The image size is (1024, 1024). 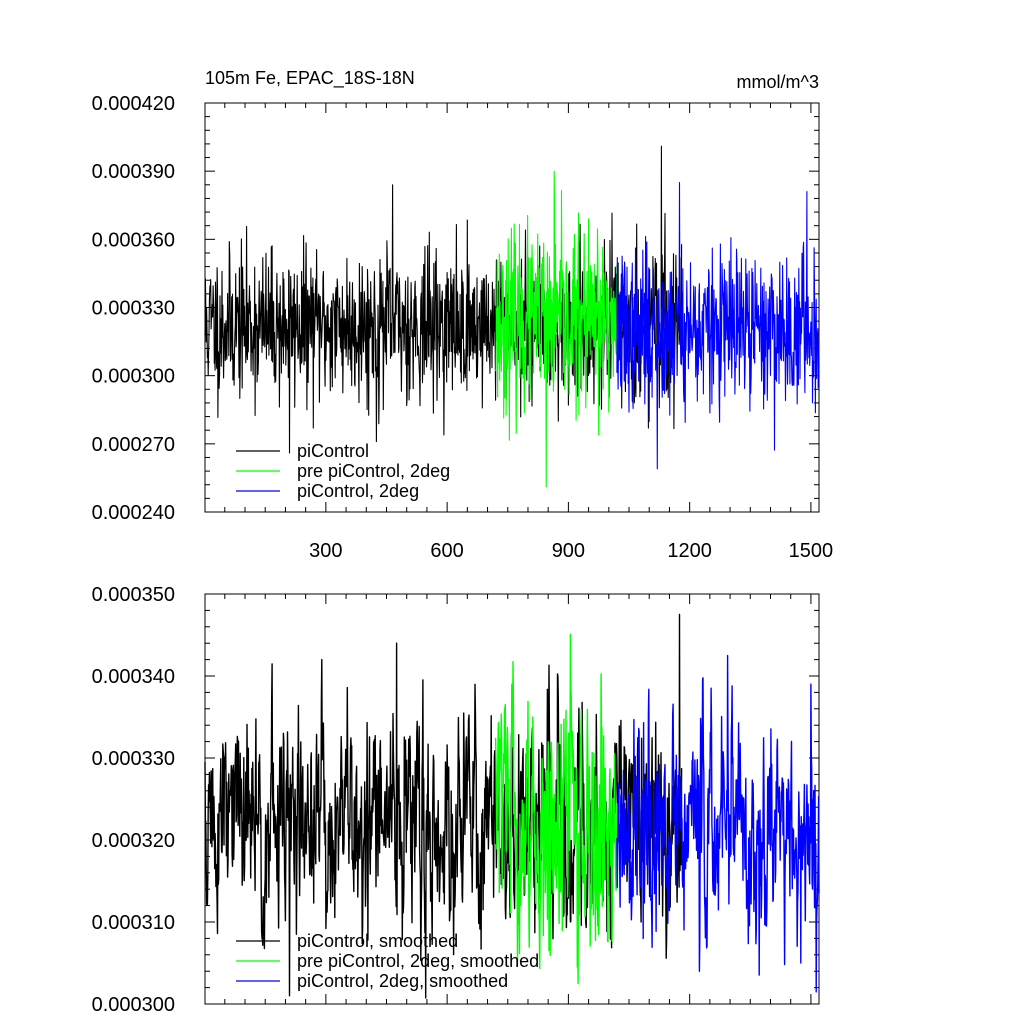 What do you see at coordinates (358, 491) in the screenshot?
I see `legend-label-piControl-2deg: piControl, 2deg` at bounding box center [358, 491].